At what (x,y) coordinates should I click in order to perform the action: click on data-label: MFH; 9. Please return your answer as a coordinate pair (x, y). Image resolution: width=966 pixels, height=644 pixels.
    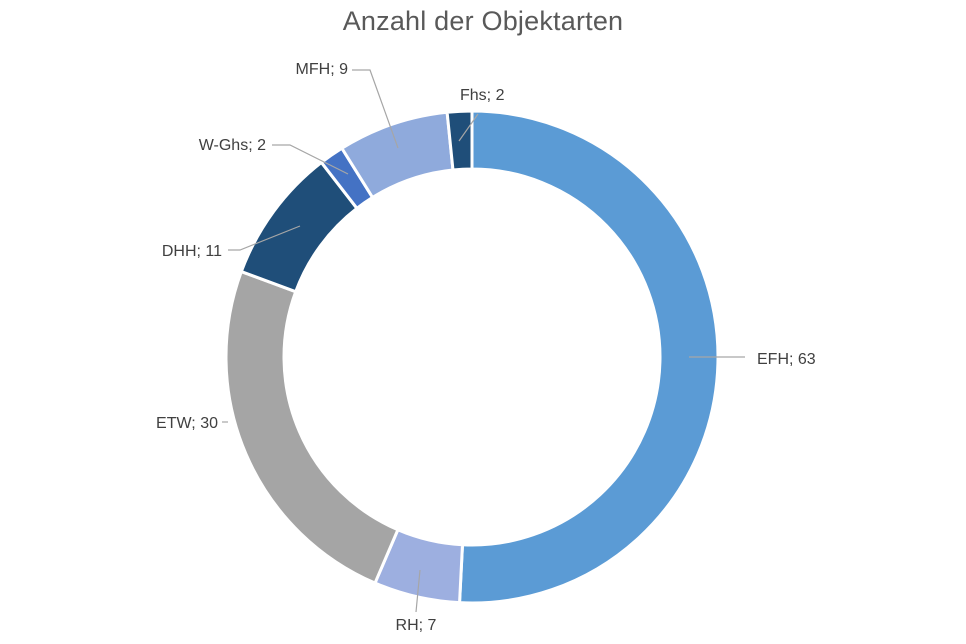
    Looking at the image, I should click on (322, 69).